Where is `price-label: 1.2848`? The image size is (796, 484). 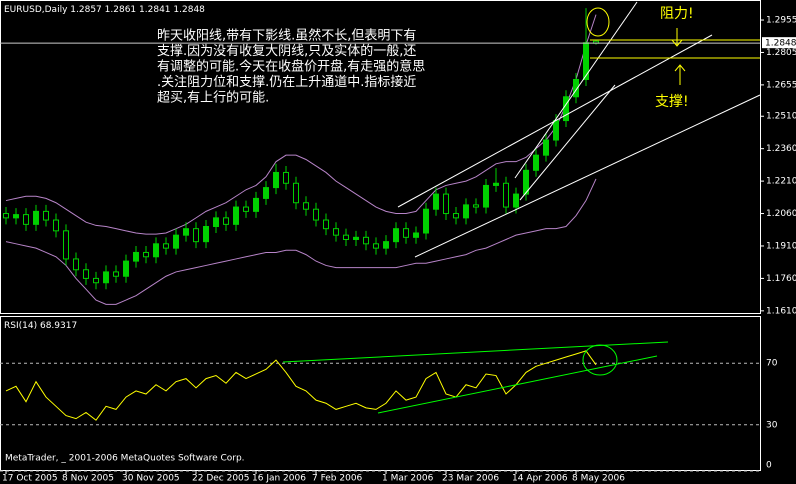 price-label: 1.2848 is located at coordinates (780, 44).